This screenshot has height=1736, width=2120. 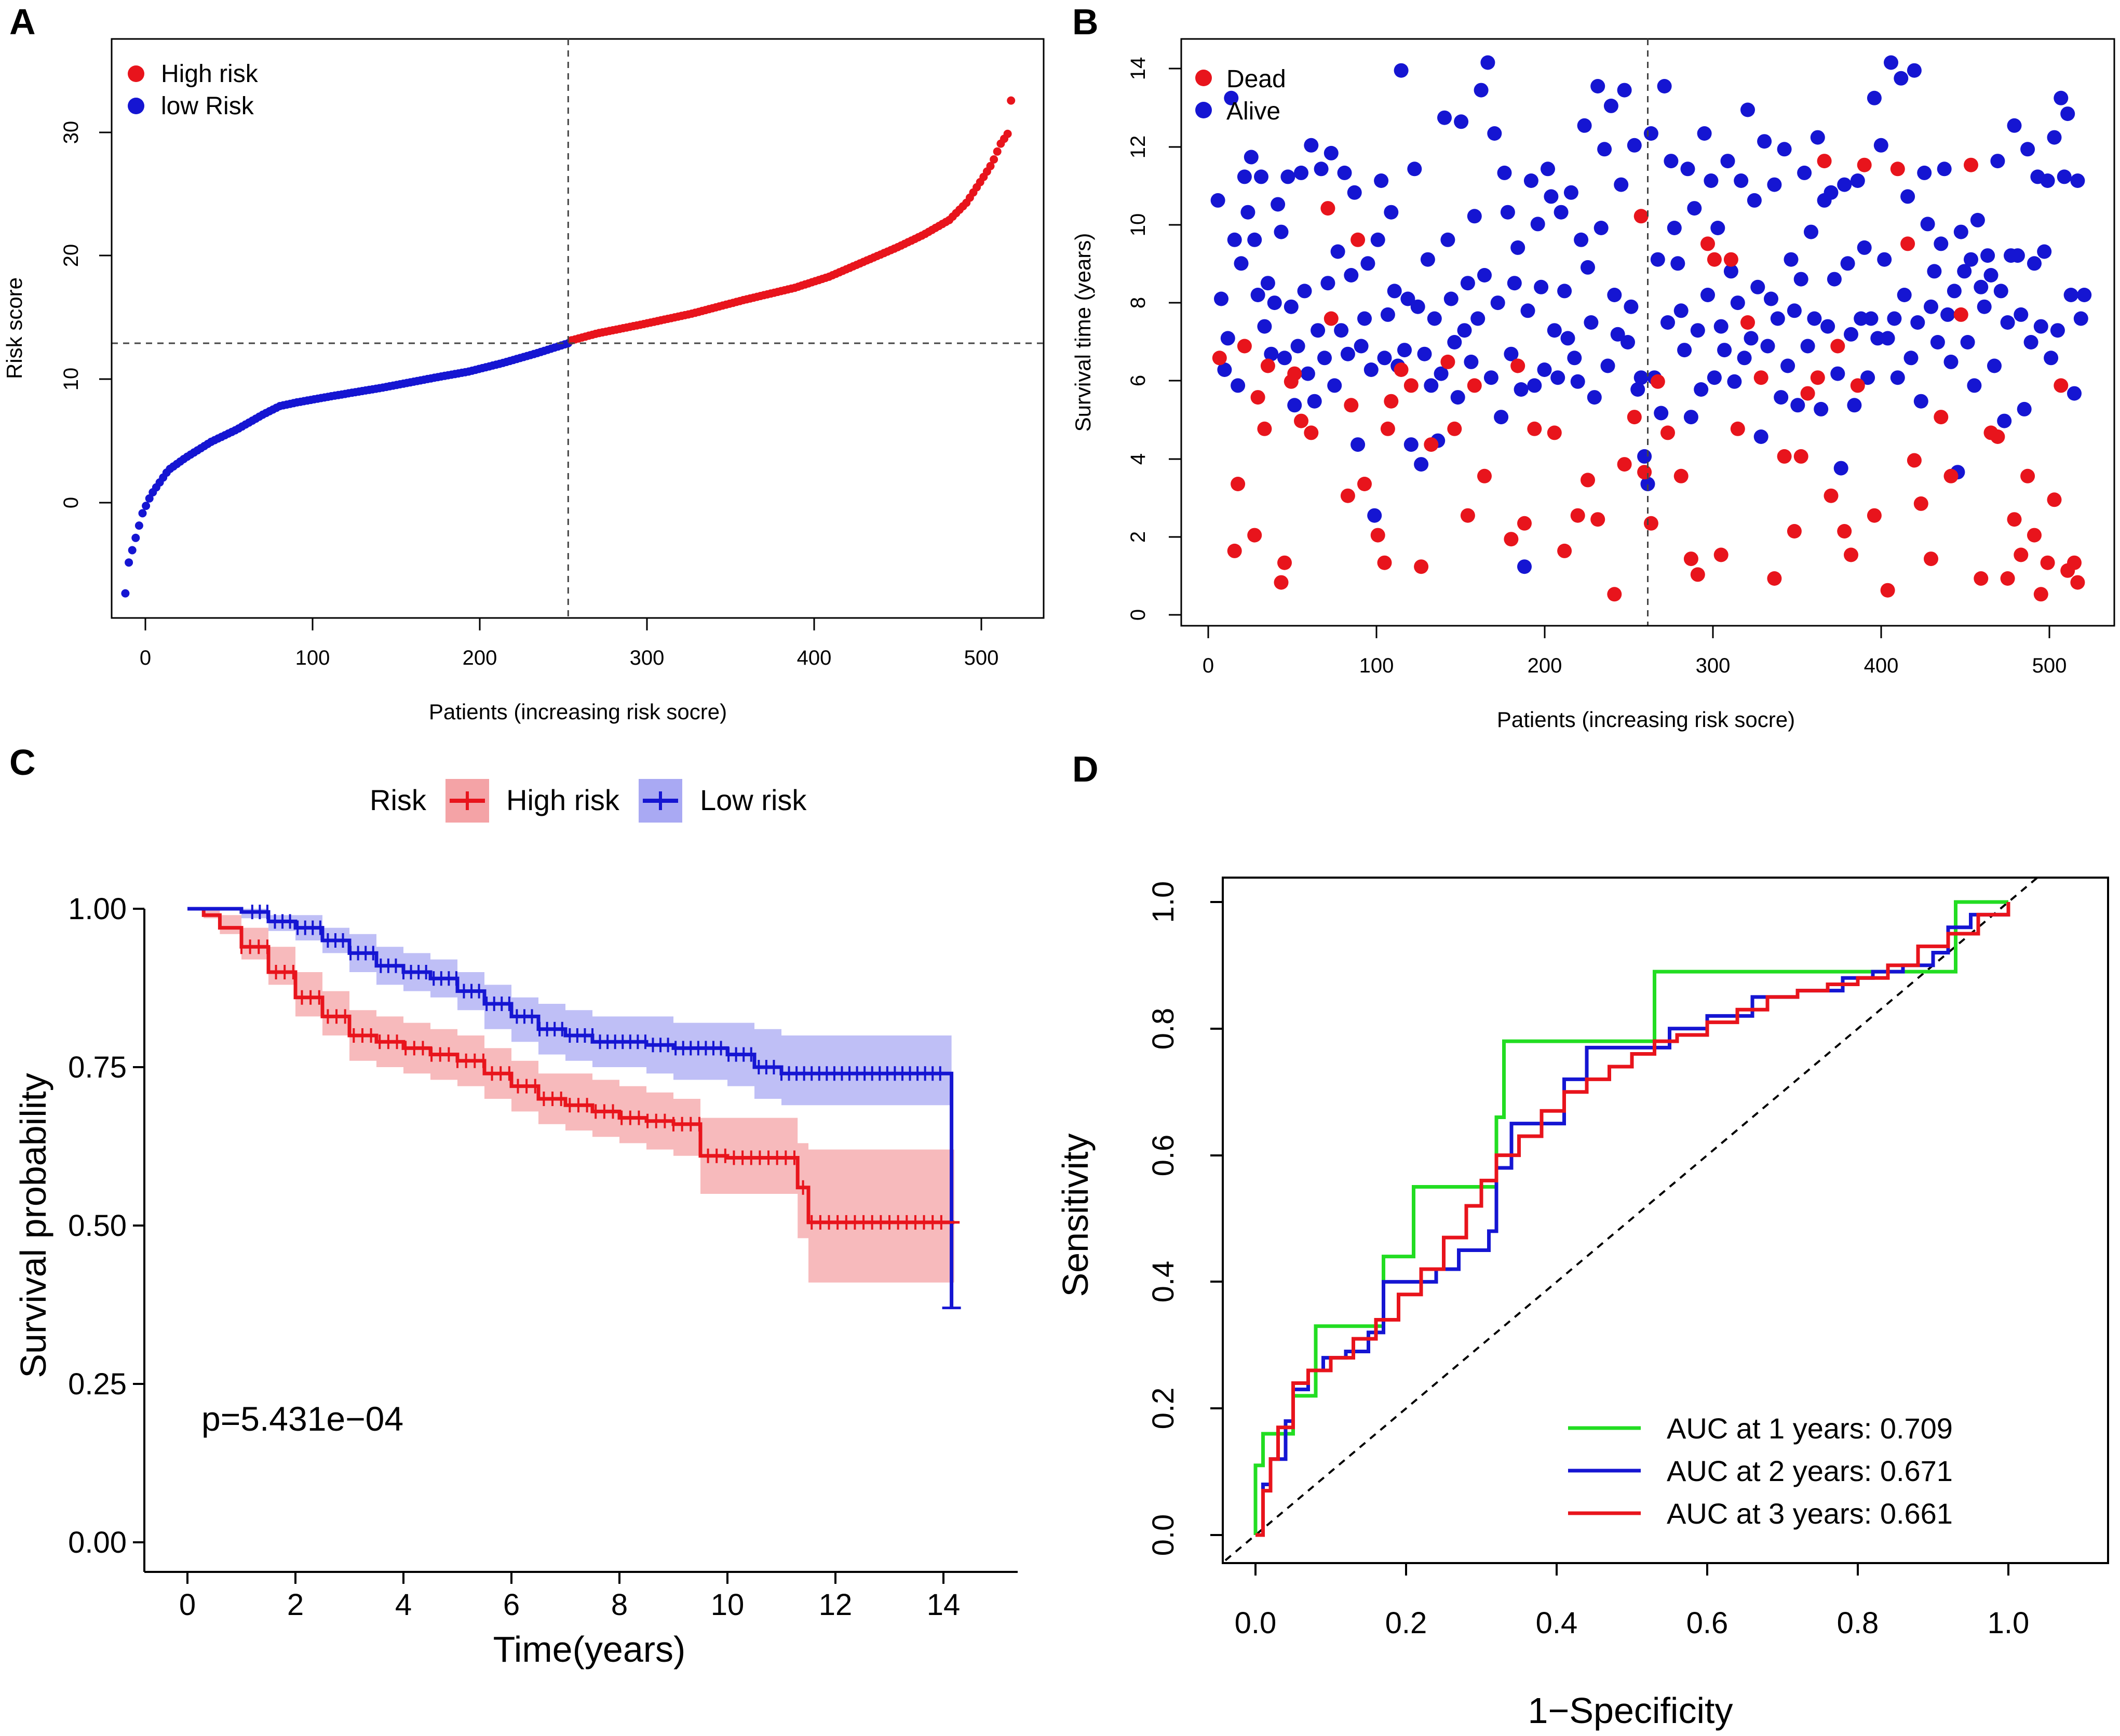 What do you see at coordinates (1086, 769) in the screenshot?
I see `panel-d-label: D` at bounding box center [1086, 769].